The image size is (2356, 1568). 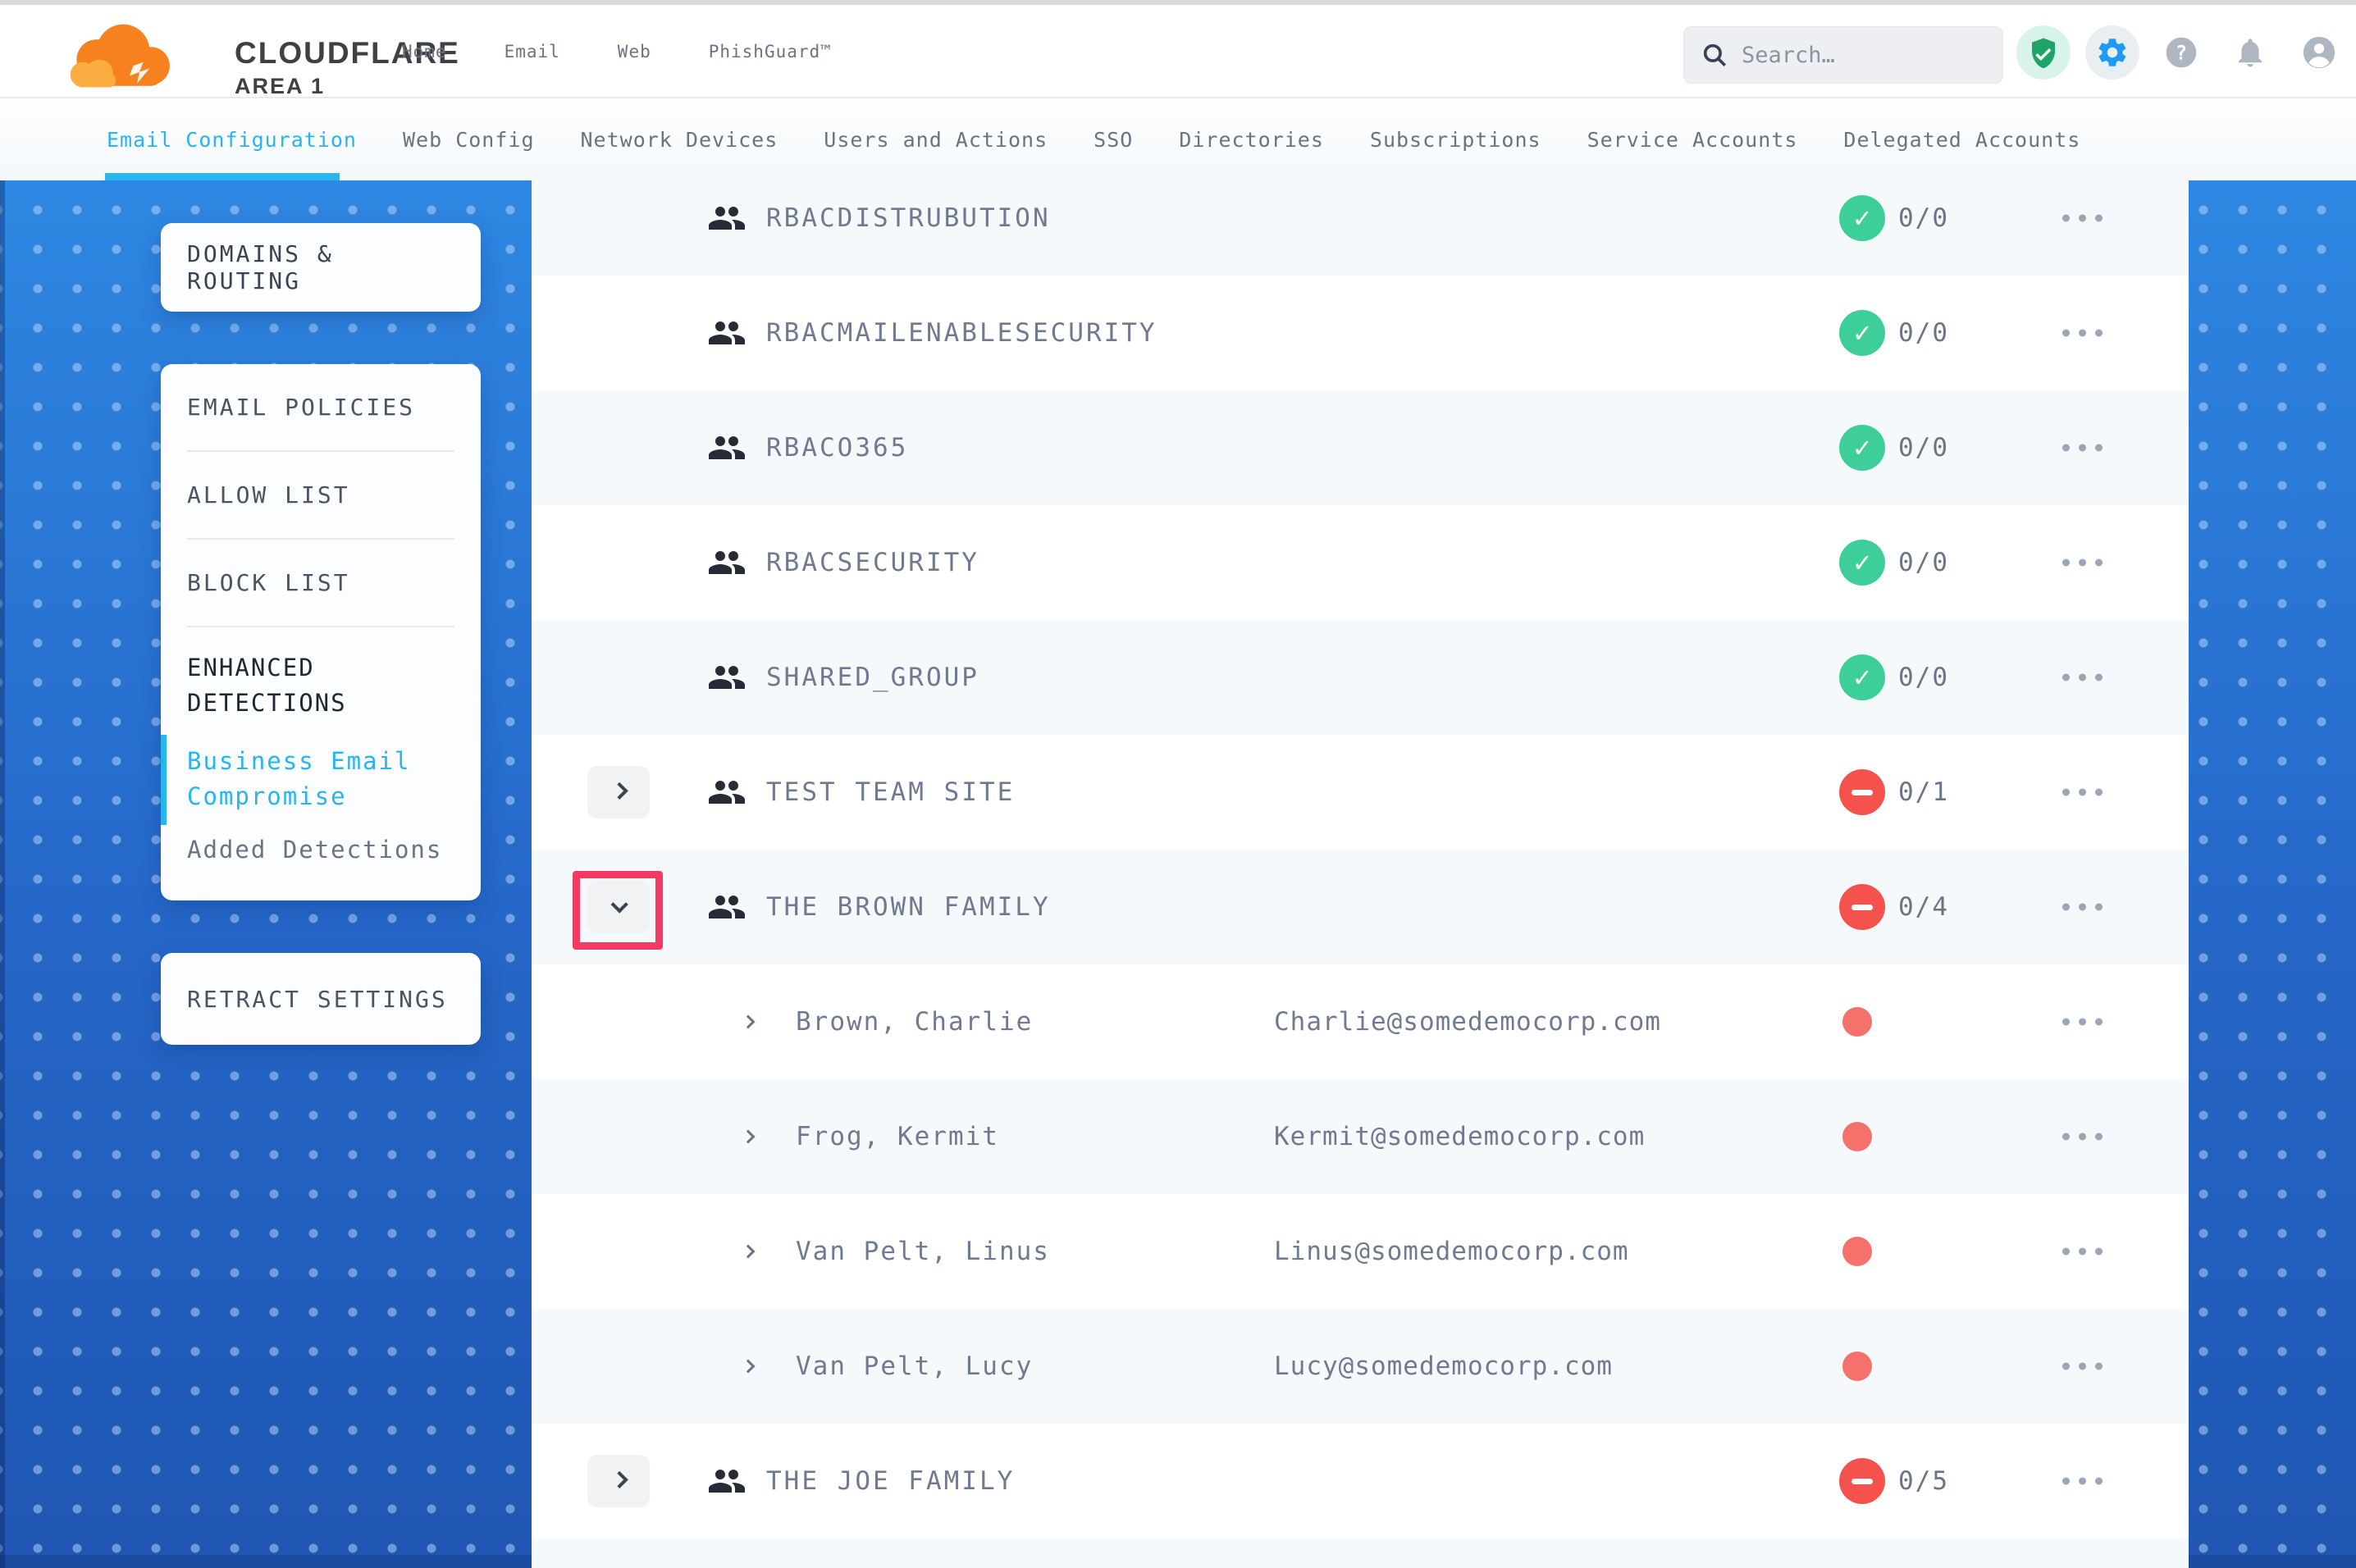 I want to click on retract-settings-label: RETRACT SETTINGS, so click(x=318, y=999).